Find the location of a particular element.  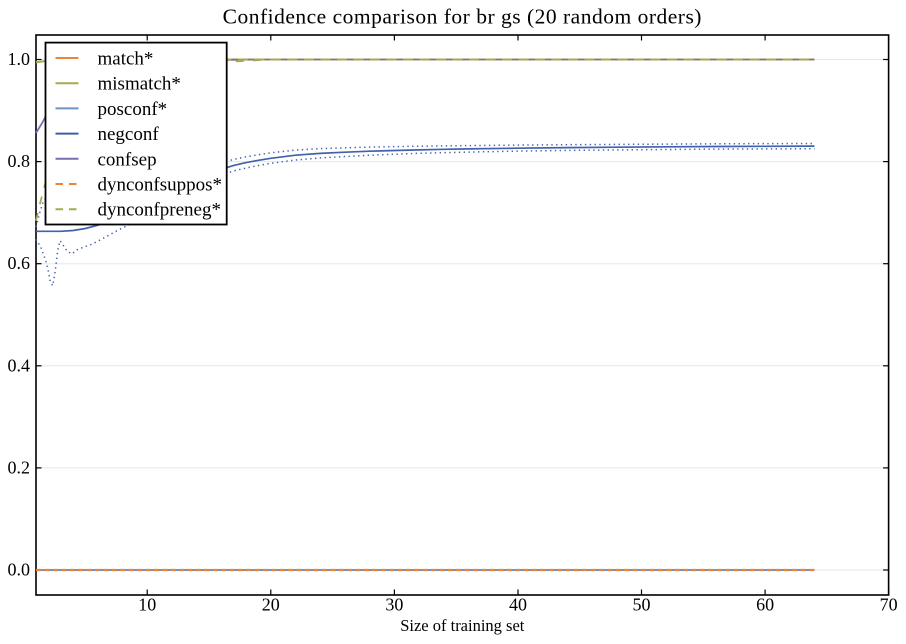

svg-text: Size of training set is located at coordinates (462, 625).